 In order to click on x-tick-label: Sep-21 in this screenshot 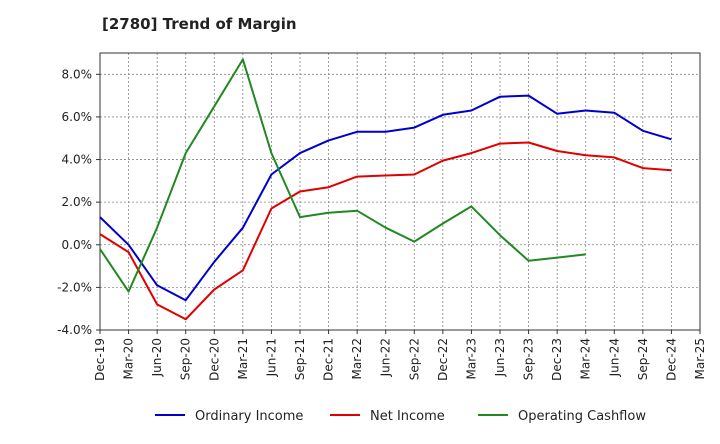, I will do `click(300, 359)`.